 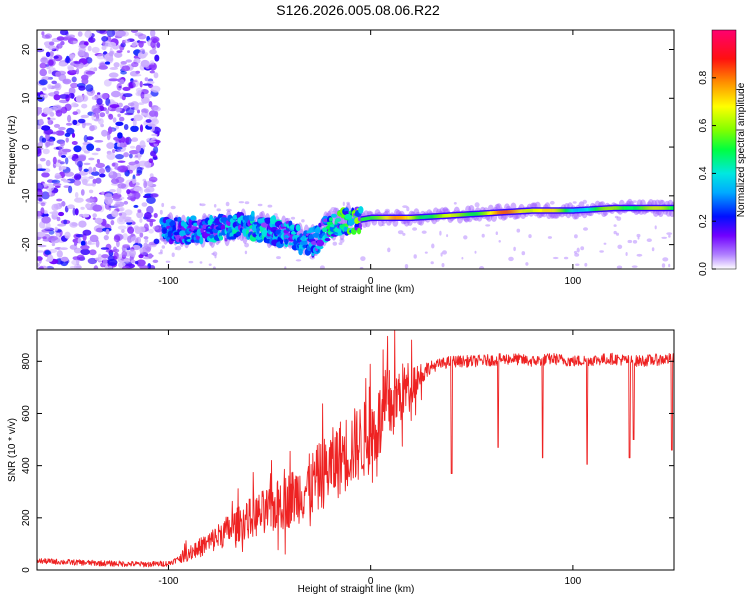 I want to click on y-tick-label: 10, so click(x=26, y=98).